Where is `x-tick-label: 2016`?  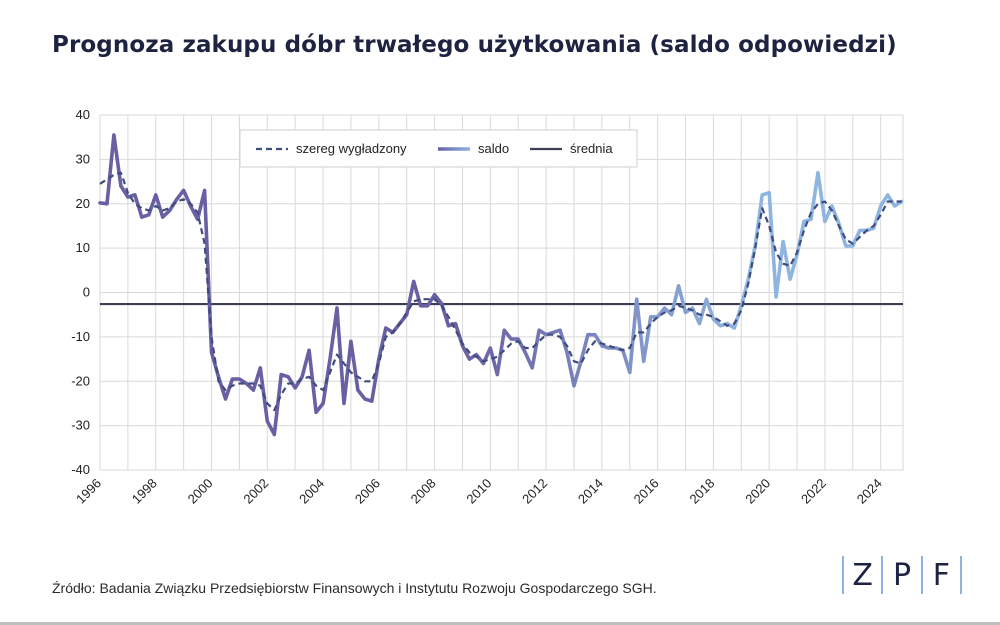 x-tick-label: 2016 is located at coordinates (646, 491).